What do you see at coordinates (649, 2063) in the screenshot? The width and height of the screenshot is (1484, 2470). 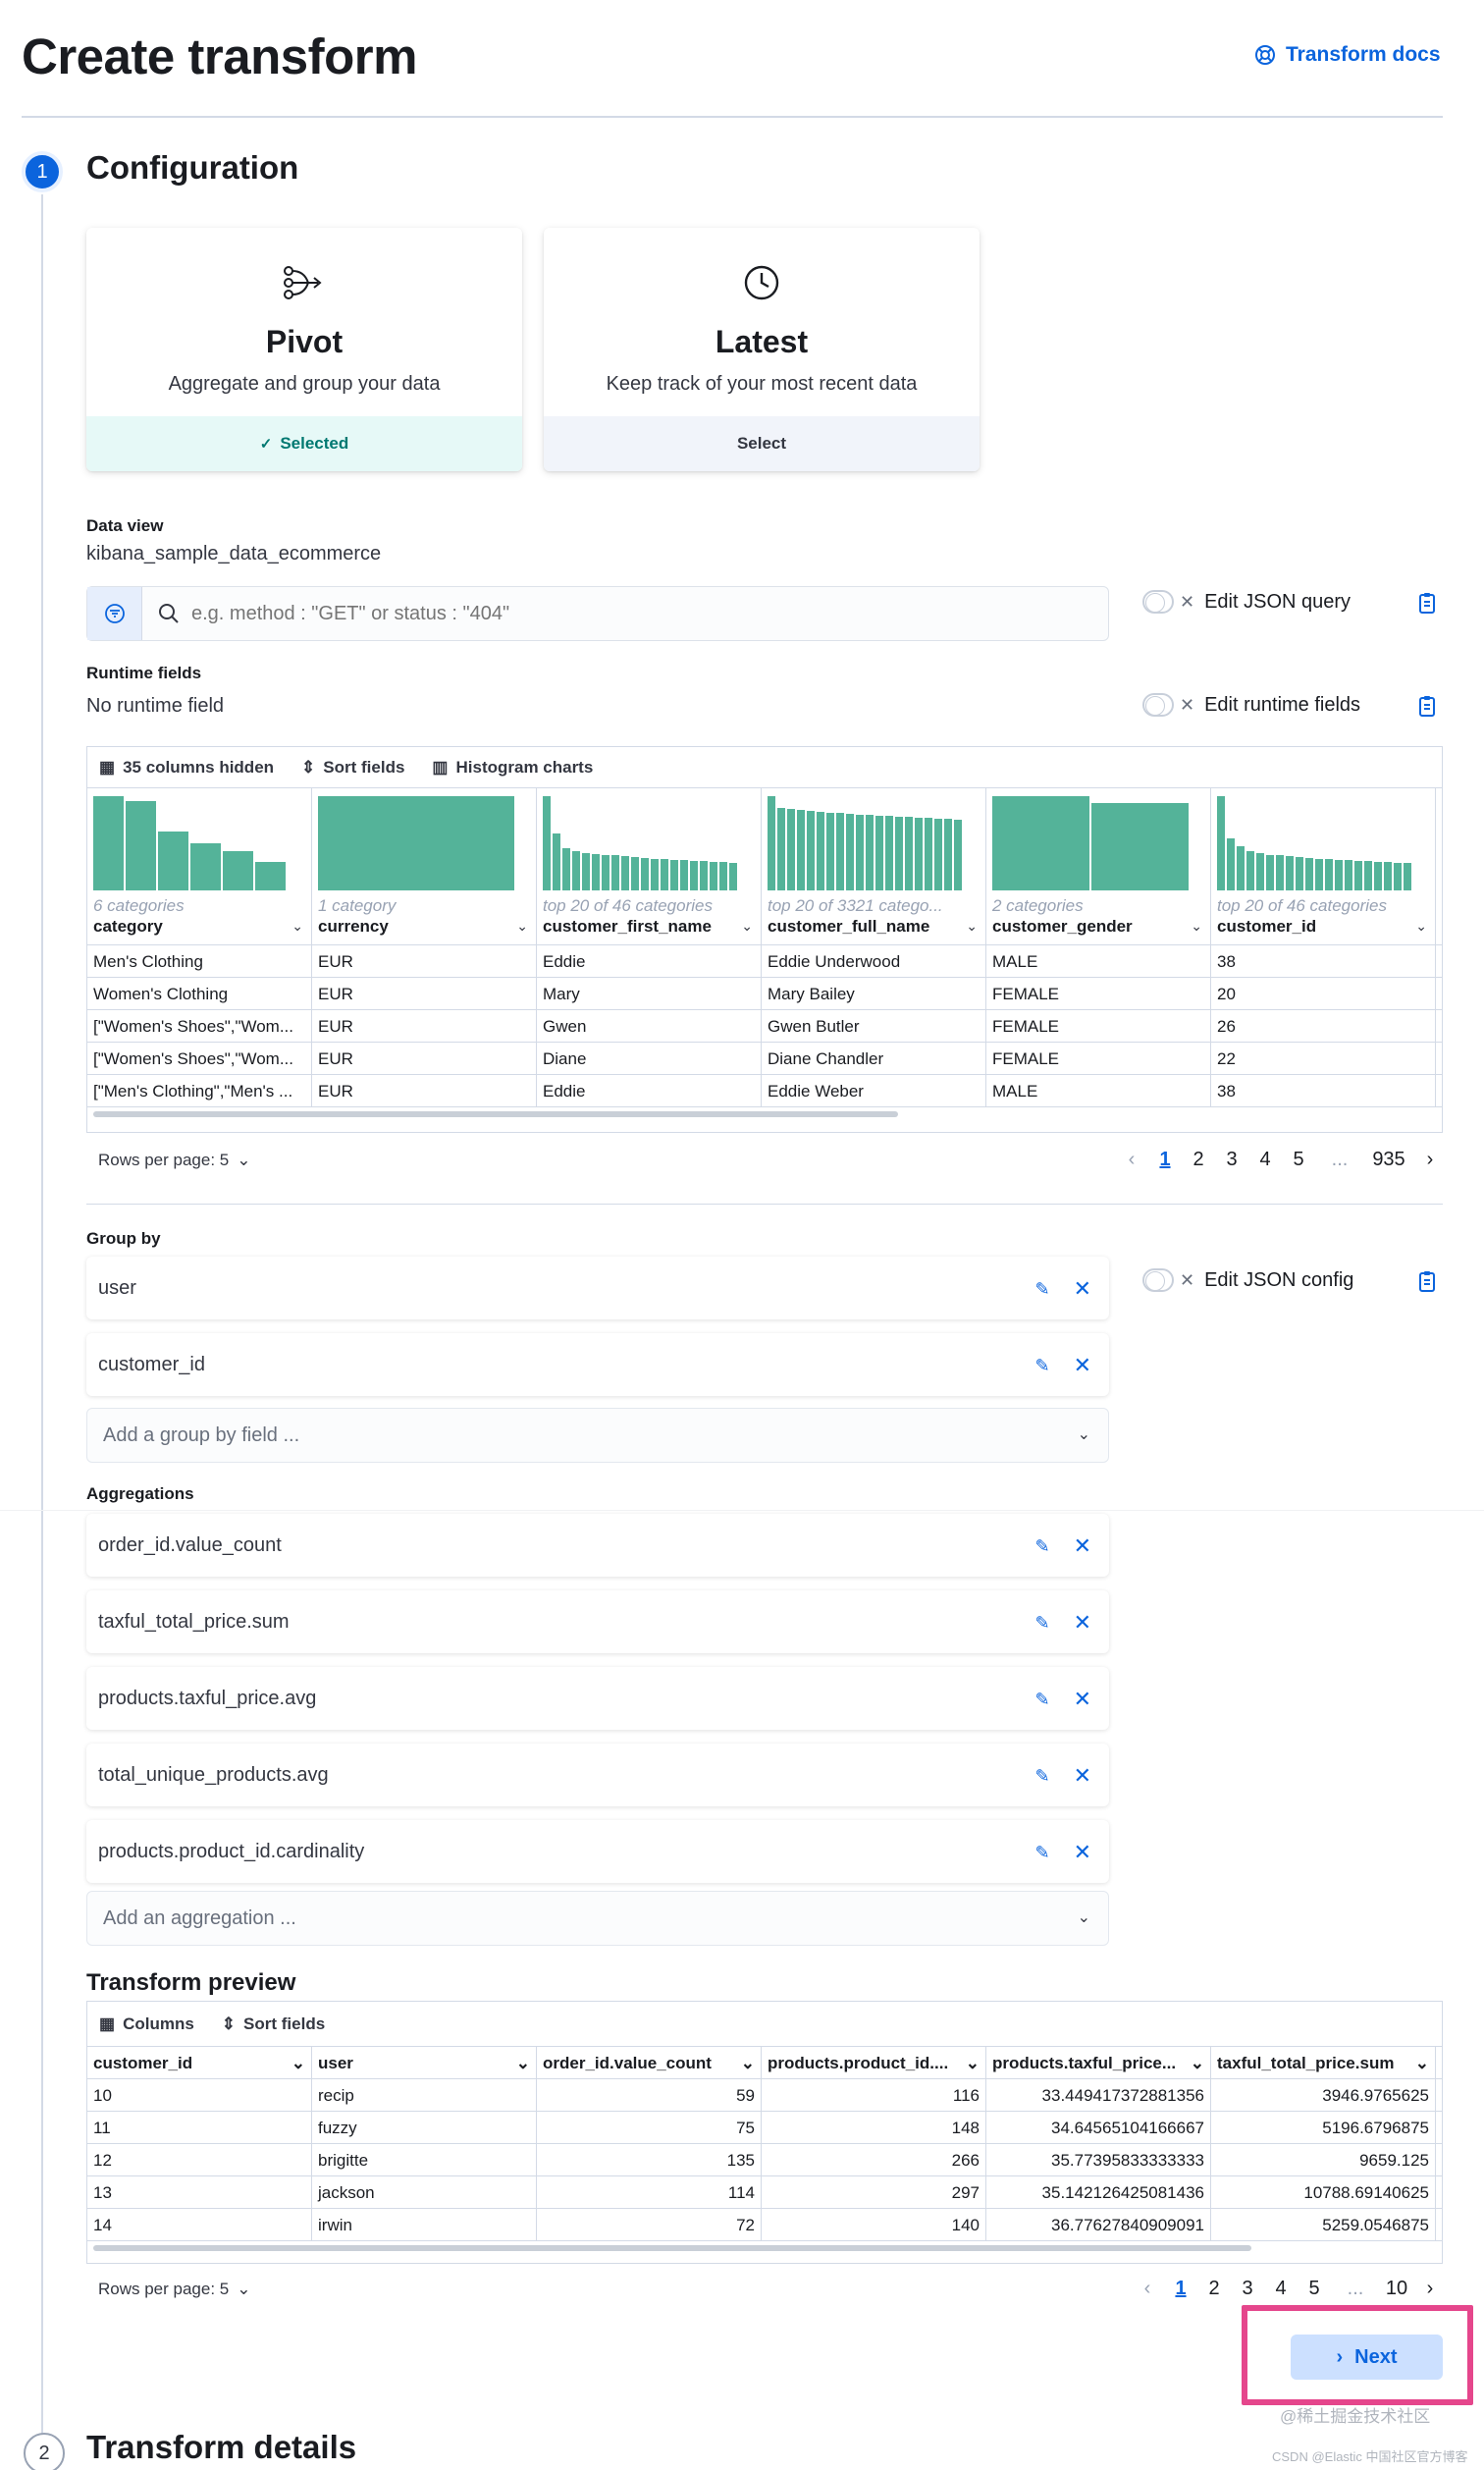 I see `preview-column-header: order_id.value_count ⌄` at bounding box center [649, 2063].